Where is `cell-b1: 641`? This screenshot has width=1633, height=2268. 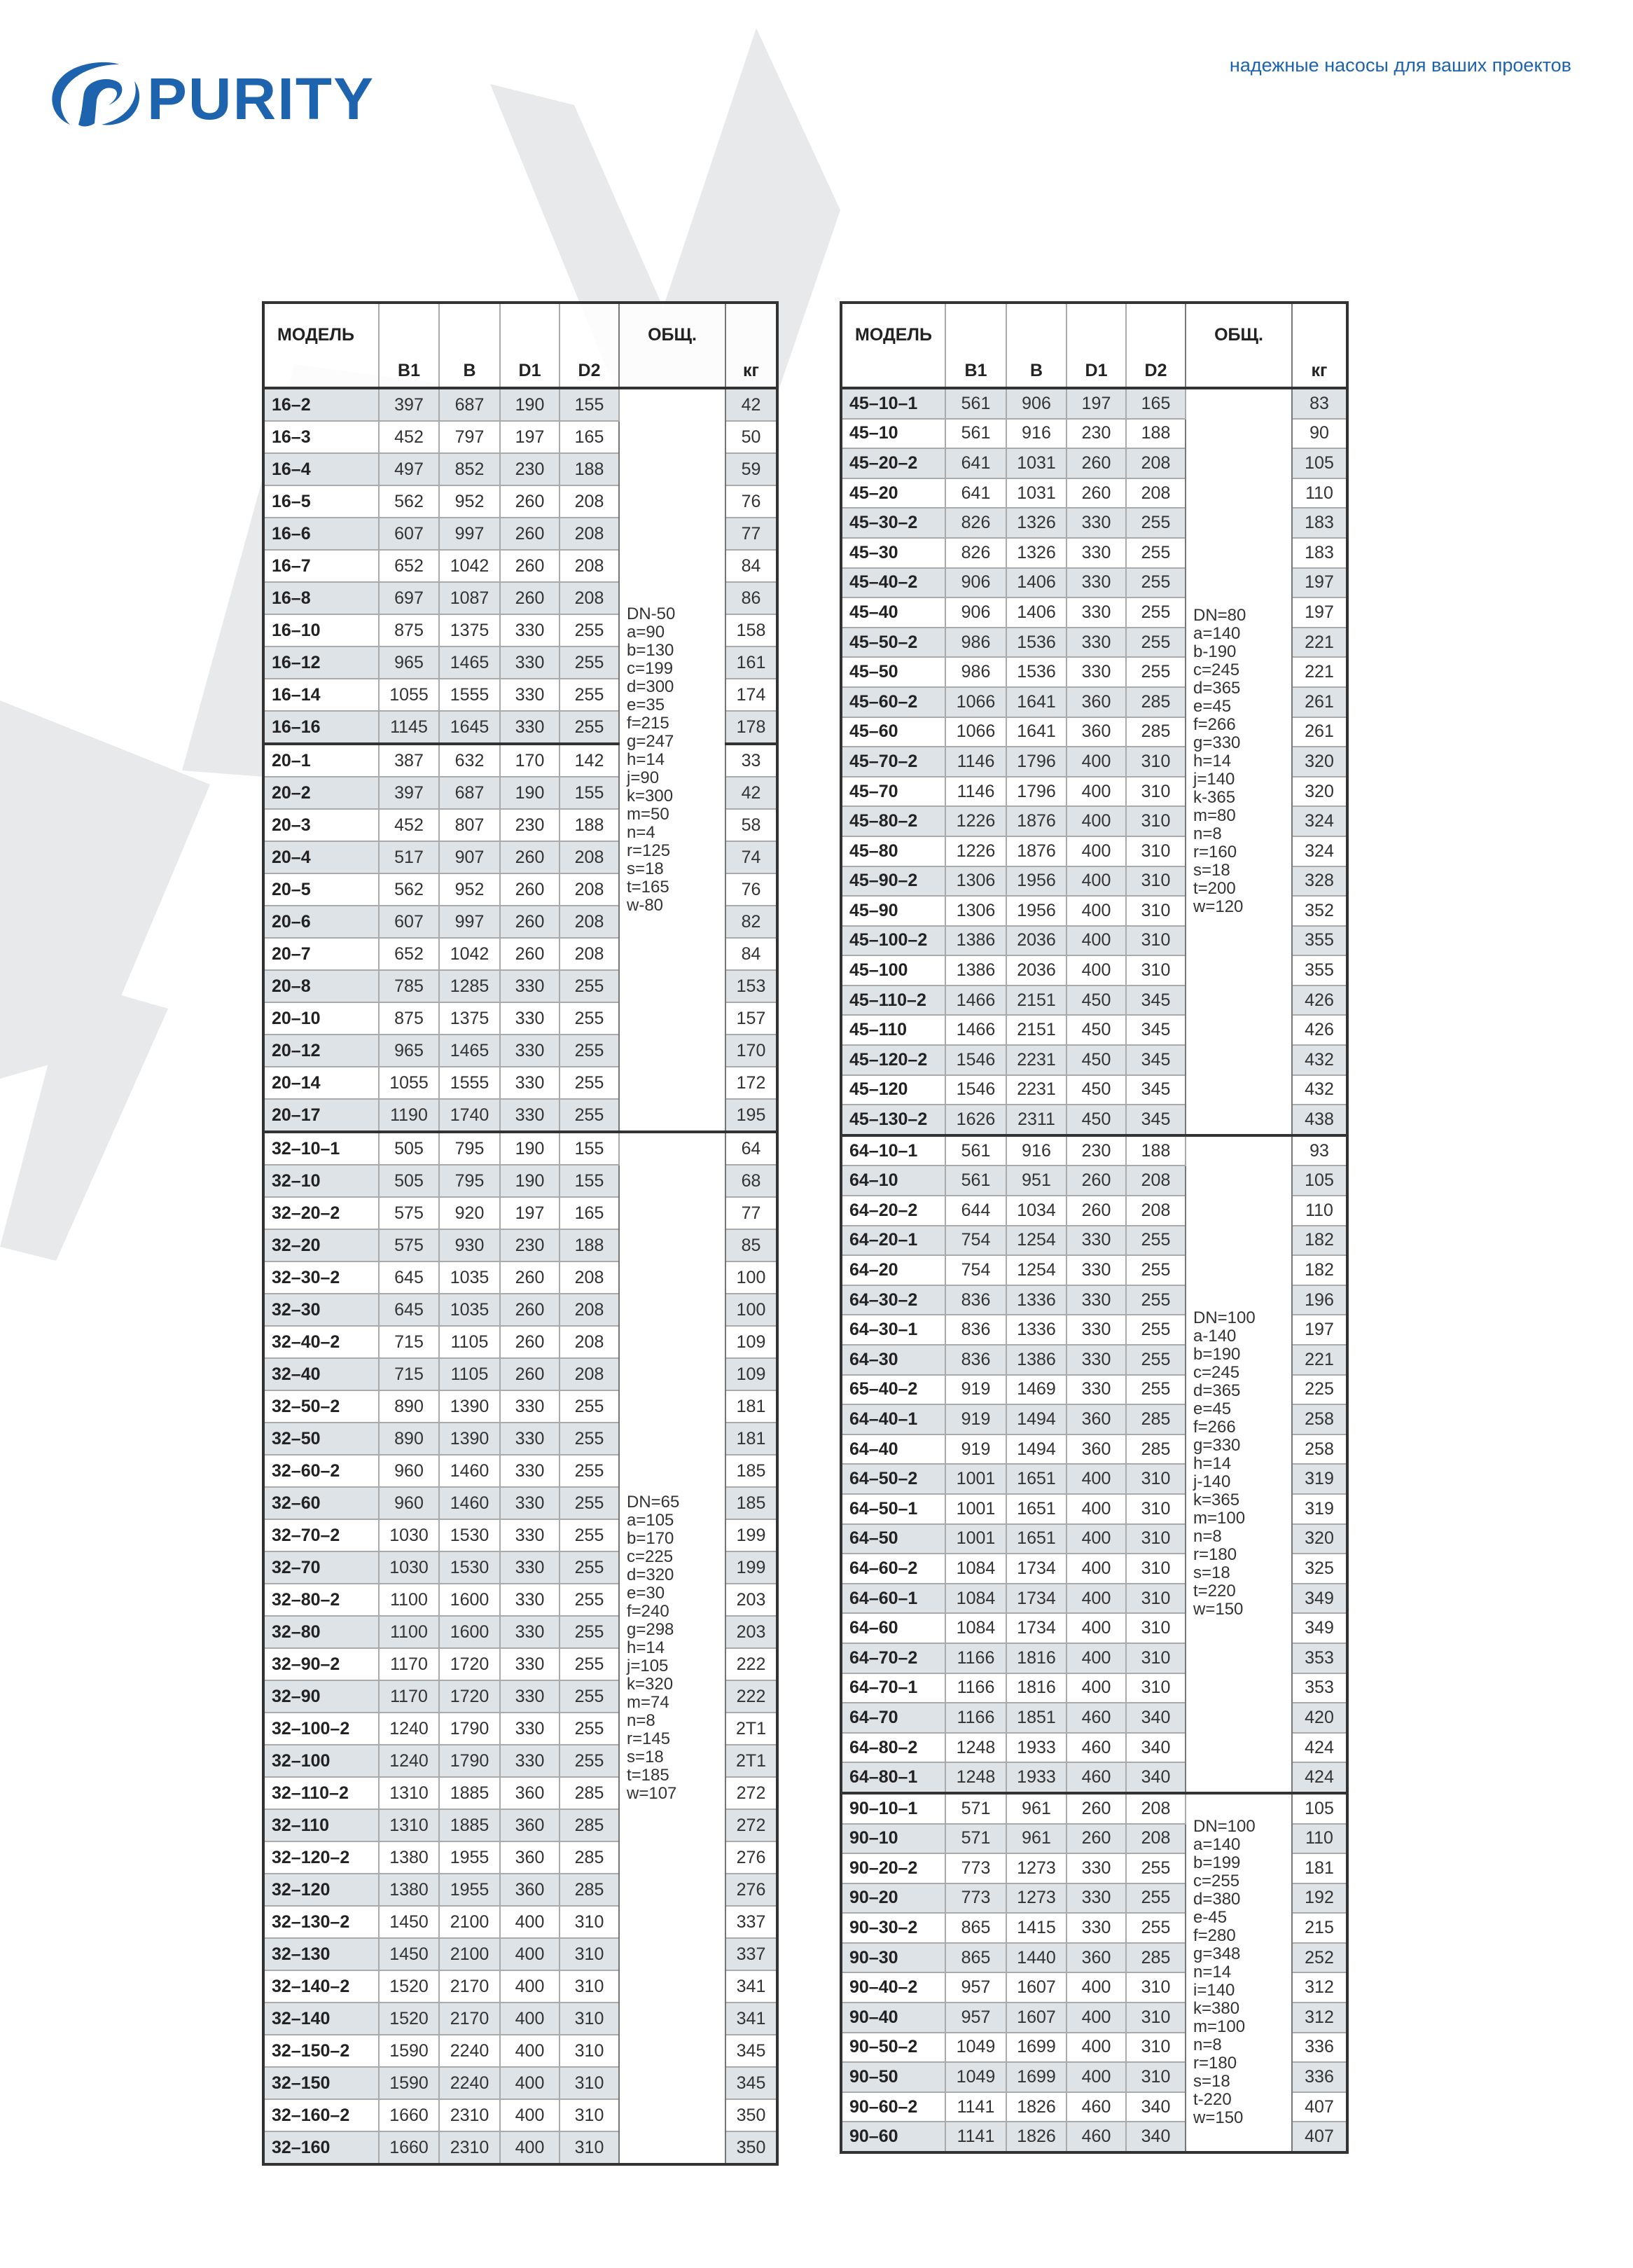 cell-b1: 641 is located at coordinates (976, 493).